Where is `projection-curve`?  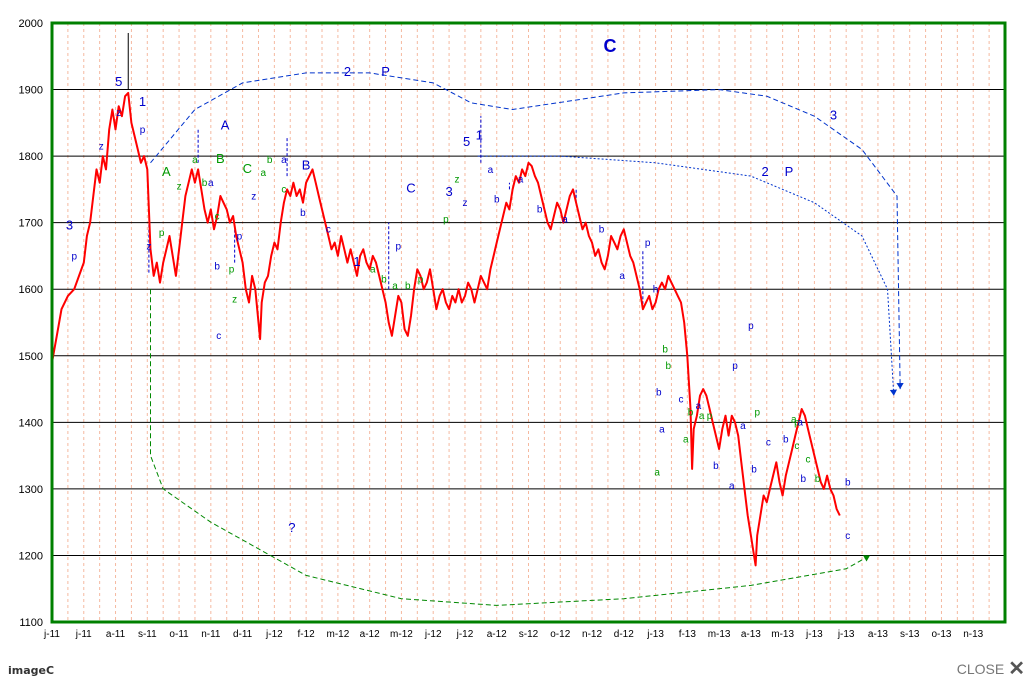
projection-curve is located at coordinates (686, 275).